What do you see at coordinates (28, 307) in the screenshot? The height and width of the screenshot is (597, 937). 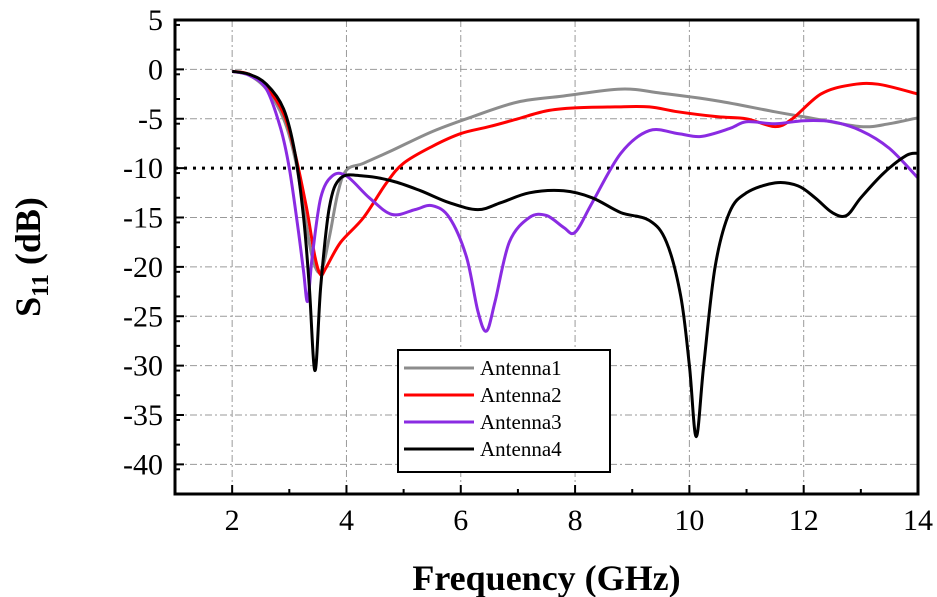 I see `y-axis-title-main: S` at bounding box center [28, 307].